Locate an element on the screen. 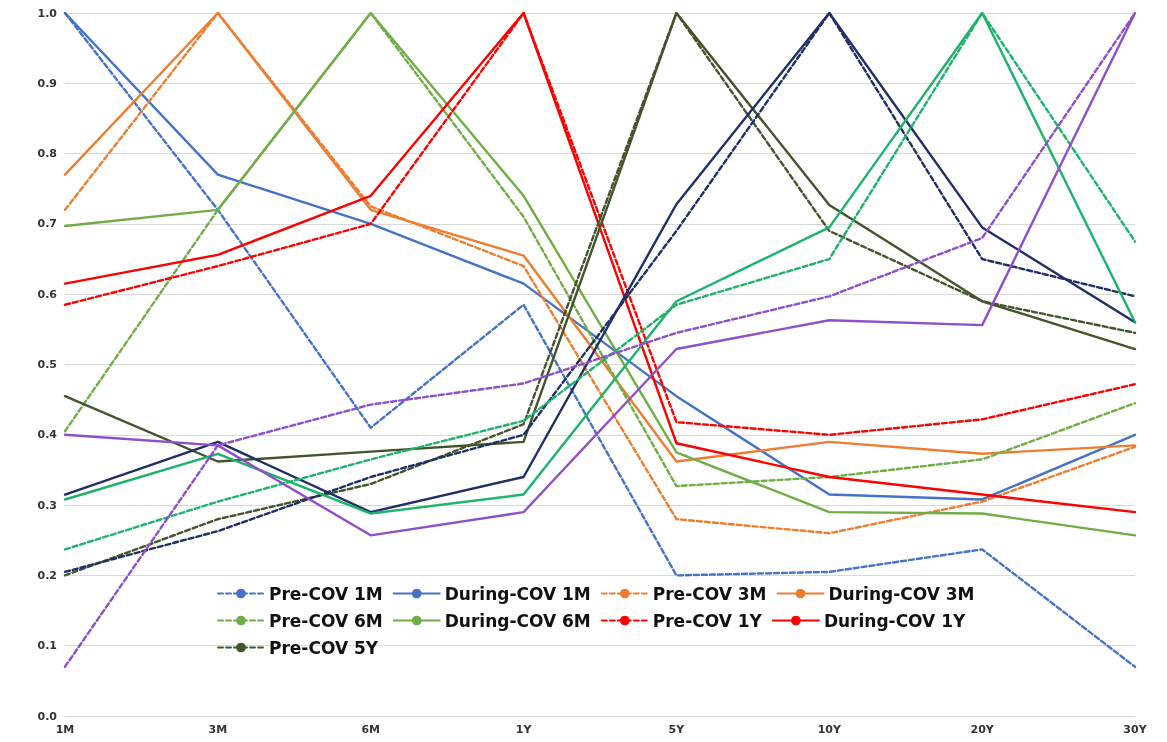  legend-label: During-COV 1M is located at coordinates (517, 593).